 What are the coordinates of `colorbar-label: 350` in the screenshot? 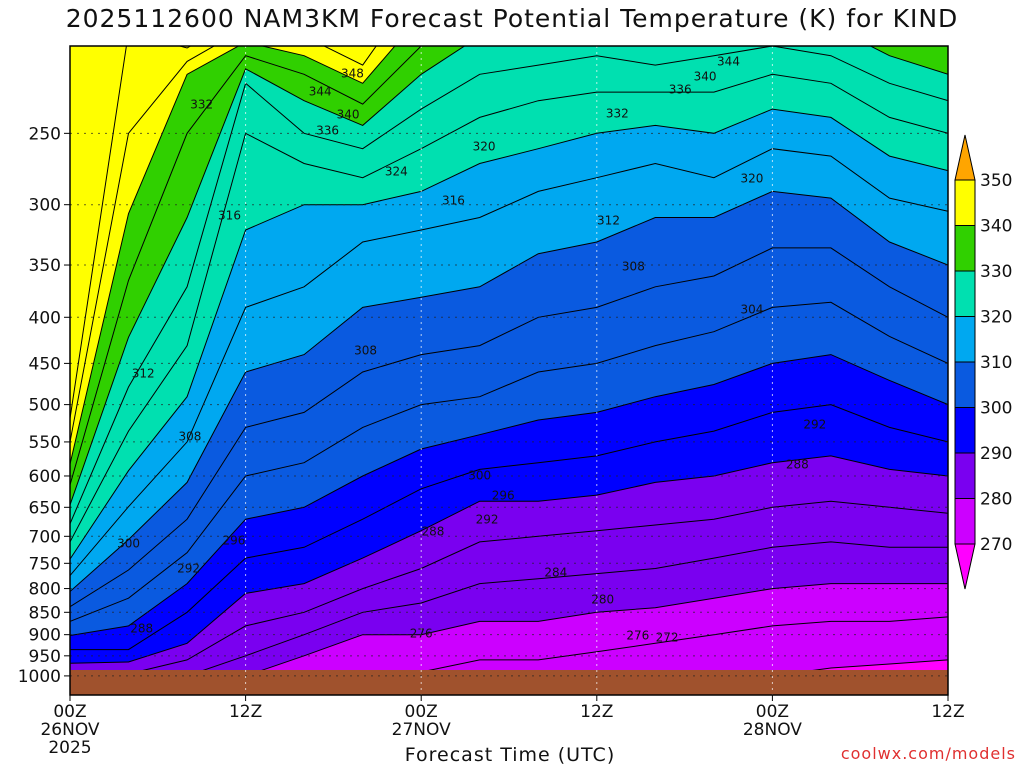 It's located at (996, 181).